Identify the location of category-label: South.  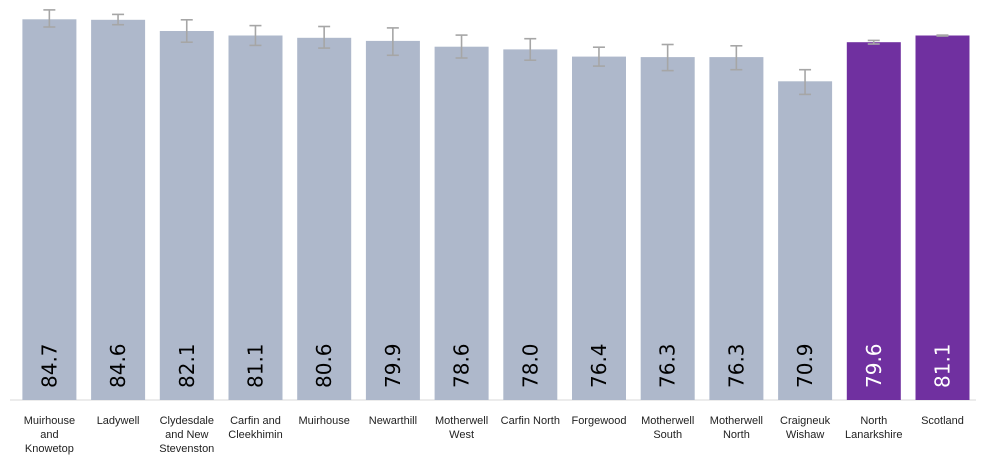
(667, 435).